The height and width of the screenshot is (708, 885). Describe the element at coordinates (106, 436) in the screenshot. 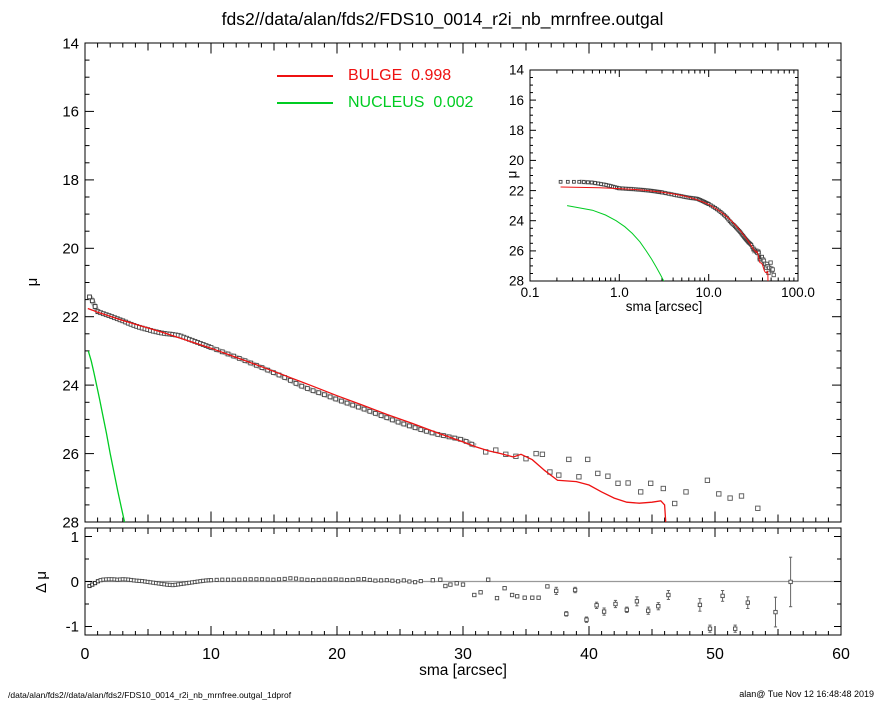

I see `nucleus-line` at that location.